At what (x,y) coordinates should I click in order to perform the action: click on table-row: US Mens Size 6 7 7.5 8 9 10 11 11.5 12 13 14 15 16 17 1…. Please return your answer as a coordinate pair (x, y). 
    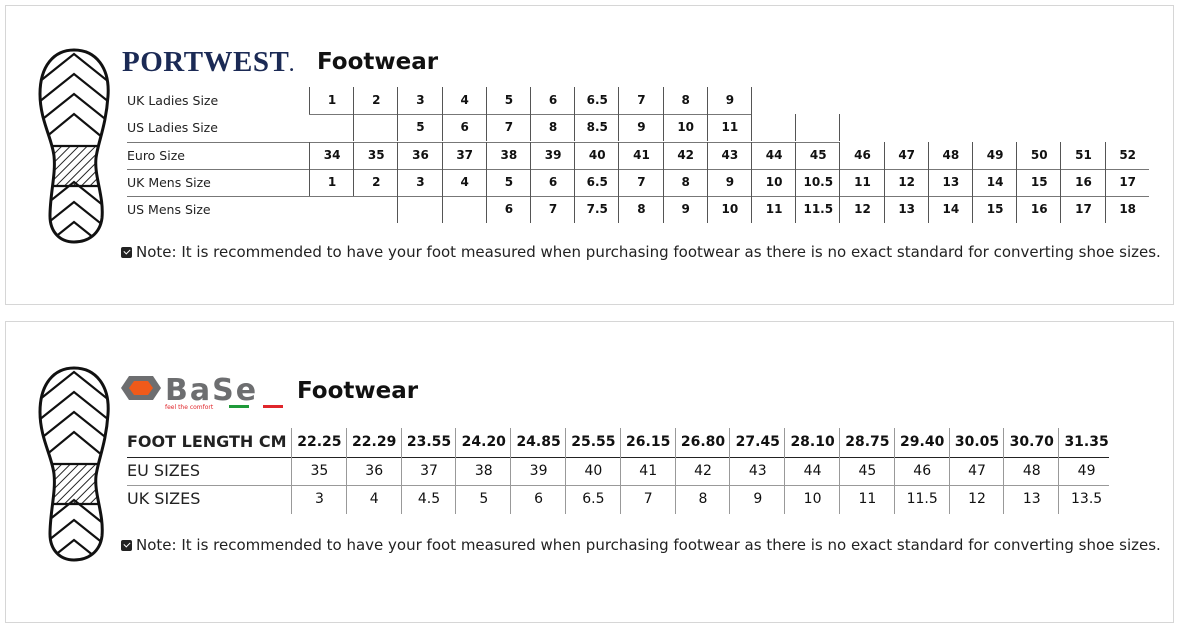
    Looking at the image, I should click on (637, 210).